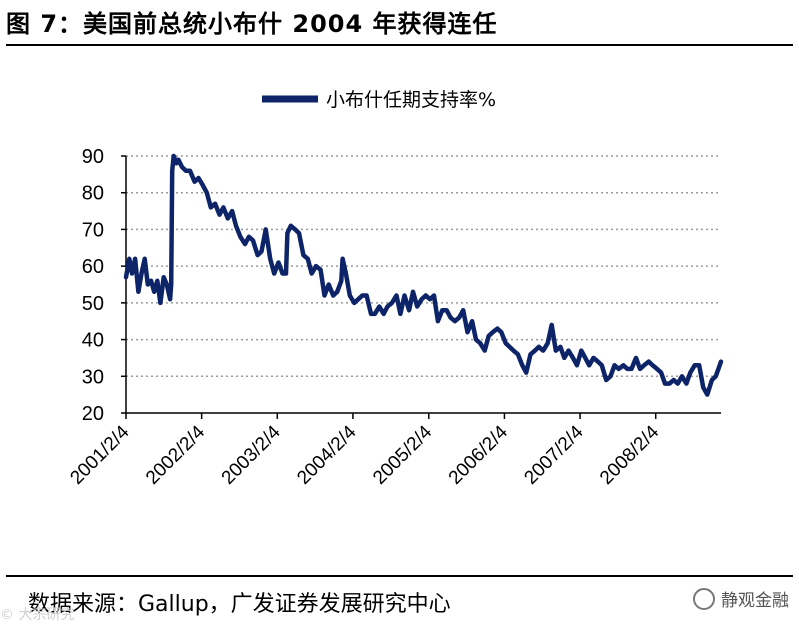 The image size is (799, 625). Describe the element at coordinates (755, 601) in the screenshot. I see `watermark-text: 静观金融` at that location.